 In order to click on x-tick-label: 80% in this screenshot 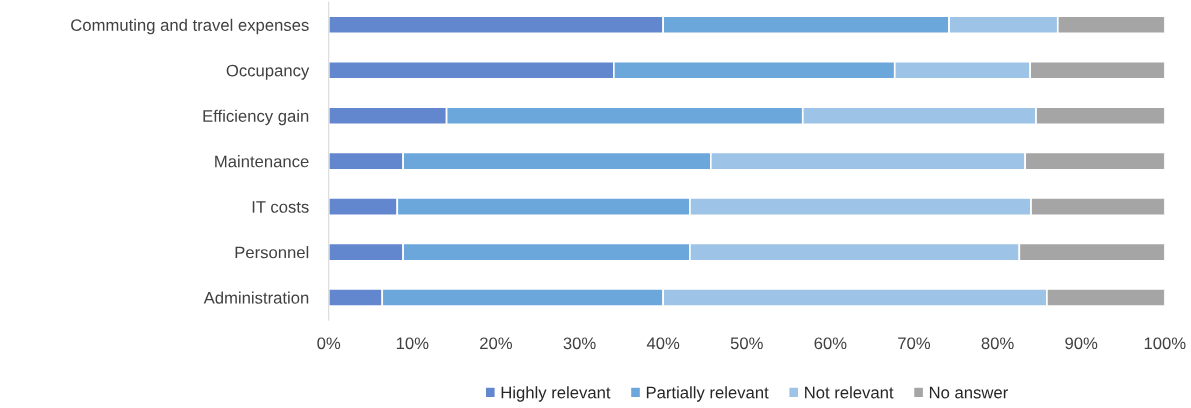, I will do `click(997, 343)`.